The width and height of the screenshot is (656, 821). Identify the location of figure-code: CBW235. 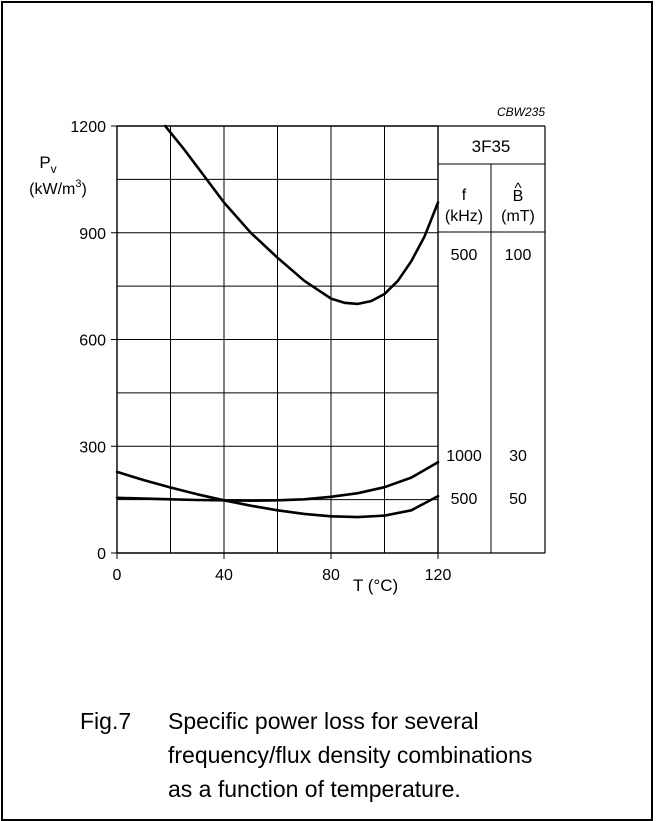
(521, 112).